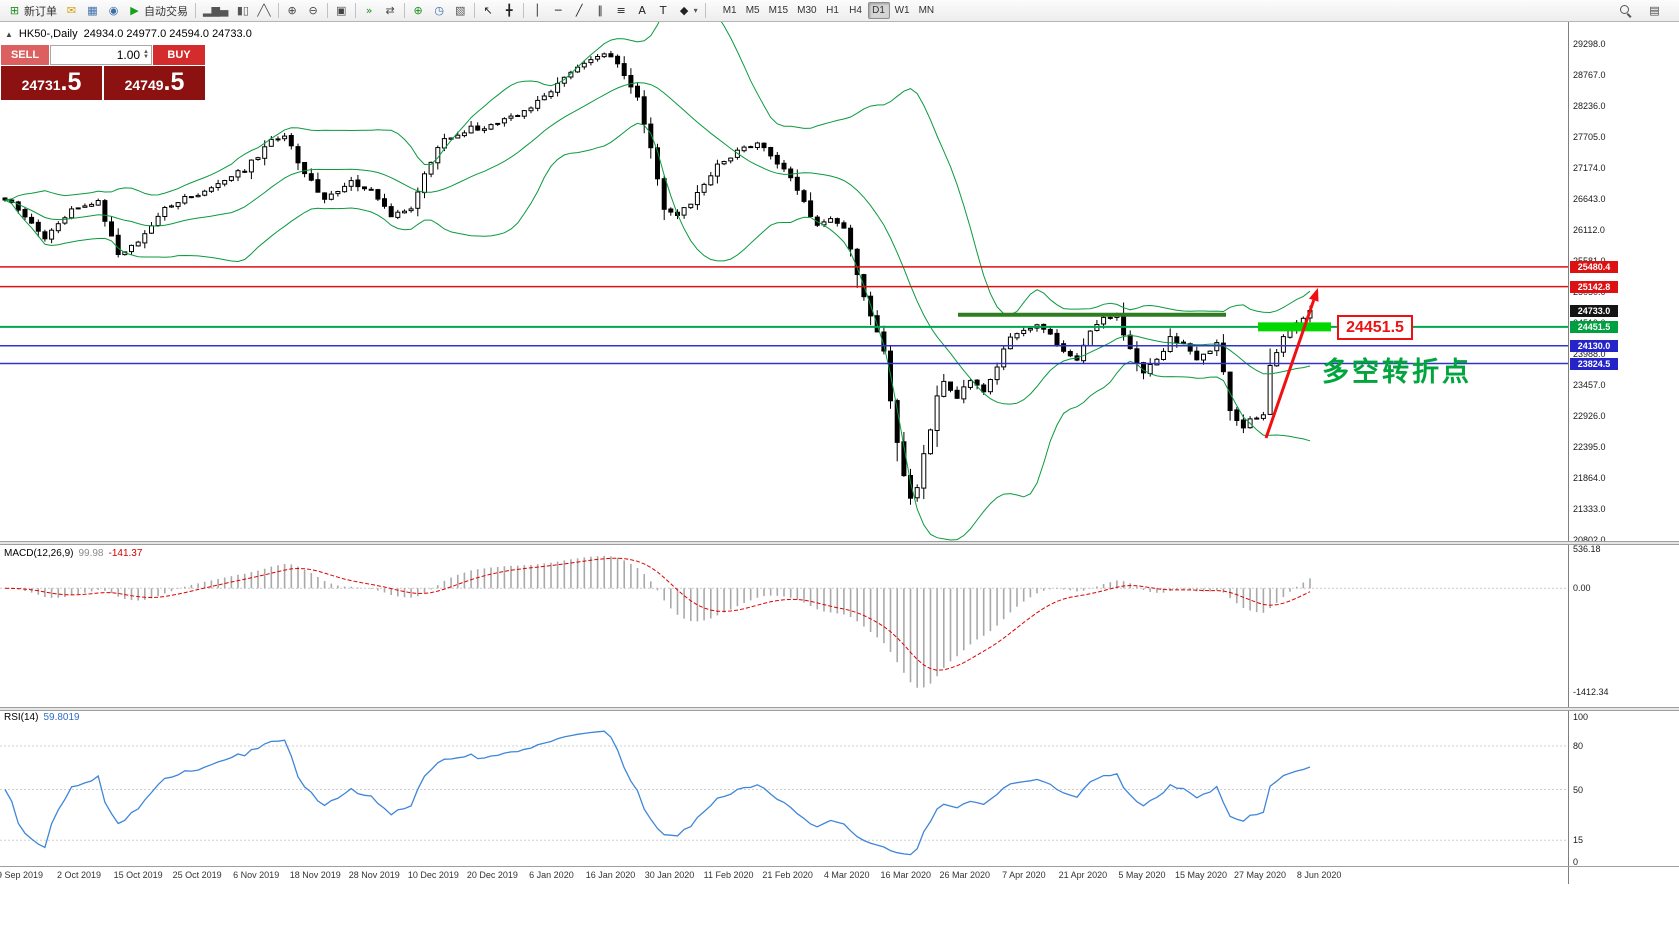 This screenshot has height=943, width=1679. Describe the element at coordinates (1654, 11) in the screenshot. I see `data-window-button: ▤` at that location.